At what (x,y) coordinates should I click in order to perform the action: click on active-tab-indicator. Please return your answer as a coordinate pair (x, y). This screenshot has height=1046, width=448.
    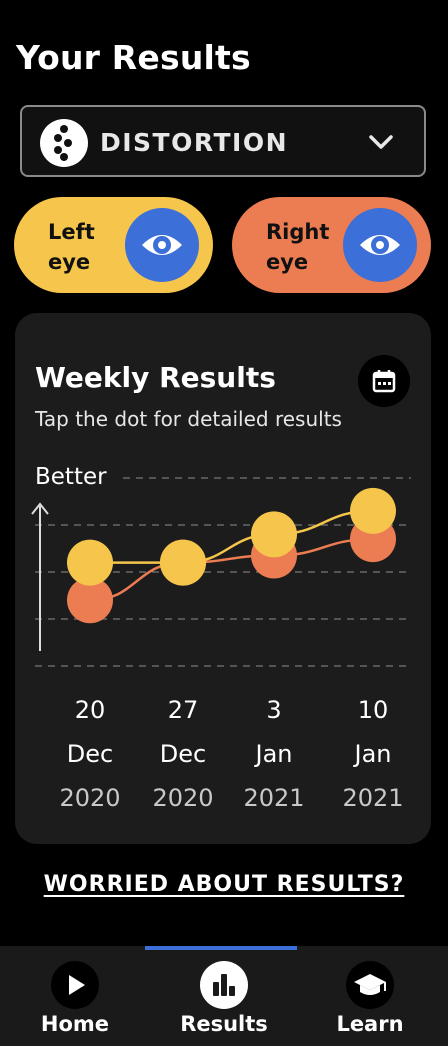
    Looking at the image, I should click on (221, 948).